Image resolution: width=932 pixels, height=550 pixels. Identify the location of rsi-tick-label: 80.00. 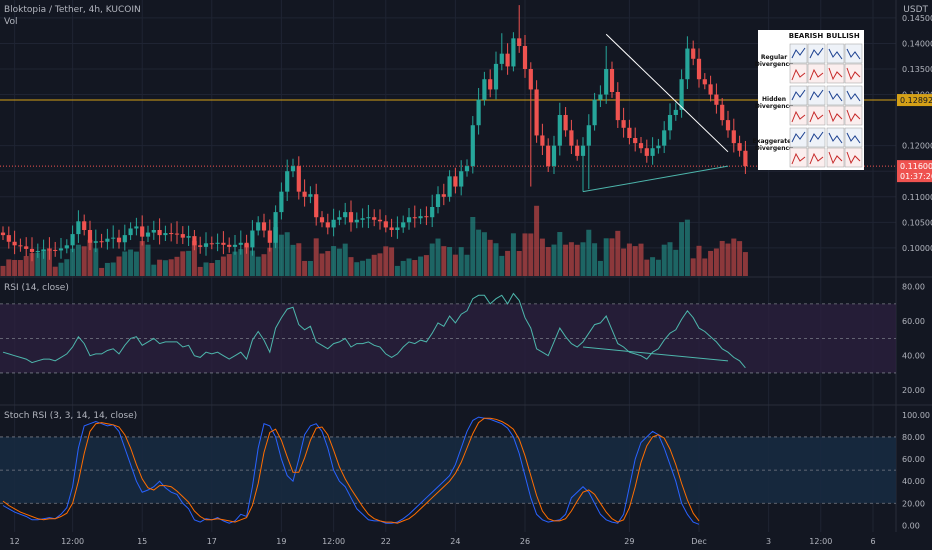
(913, 287).